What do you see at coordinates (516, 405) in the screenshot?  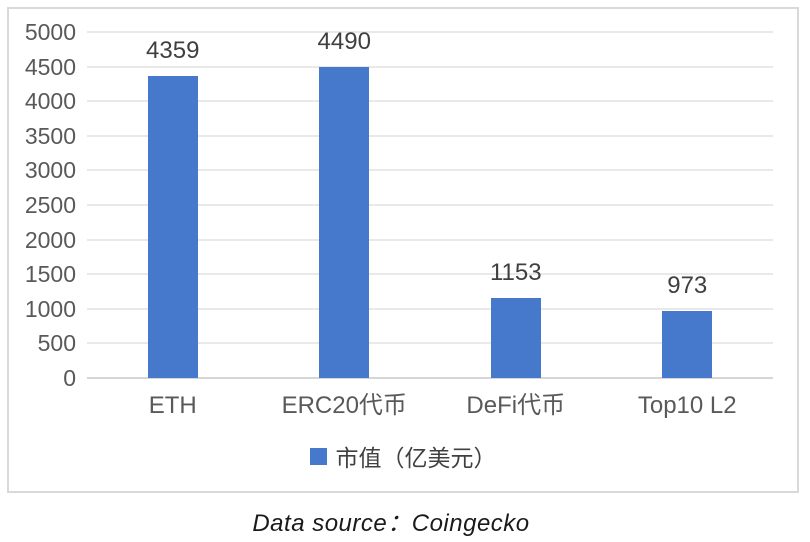 I see `x-axis-label: DeFi代币` at bounding box center [516, 405].